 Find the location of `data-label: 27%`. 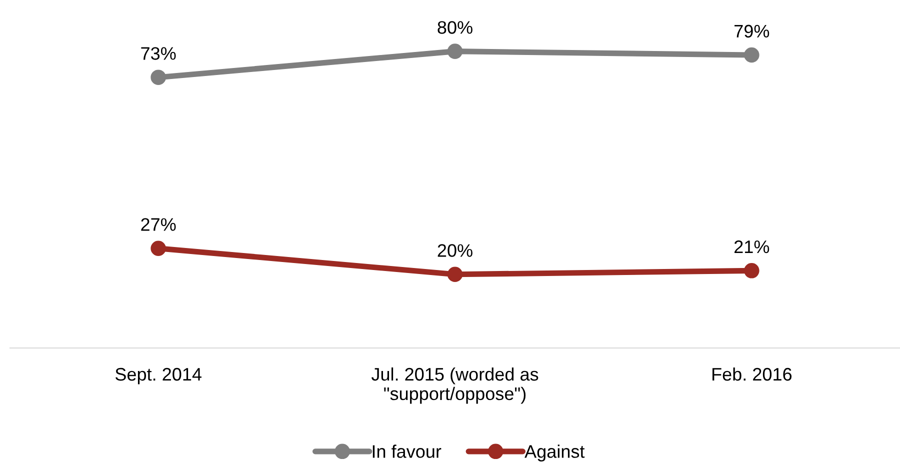

data-label: 27% is located at coordinates (158, 224).